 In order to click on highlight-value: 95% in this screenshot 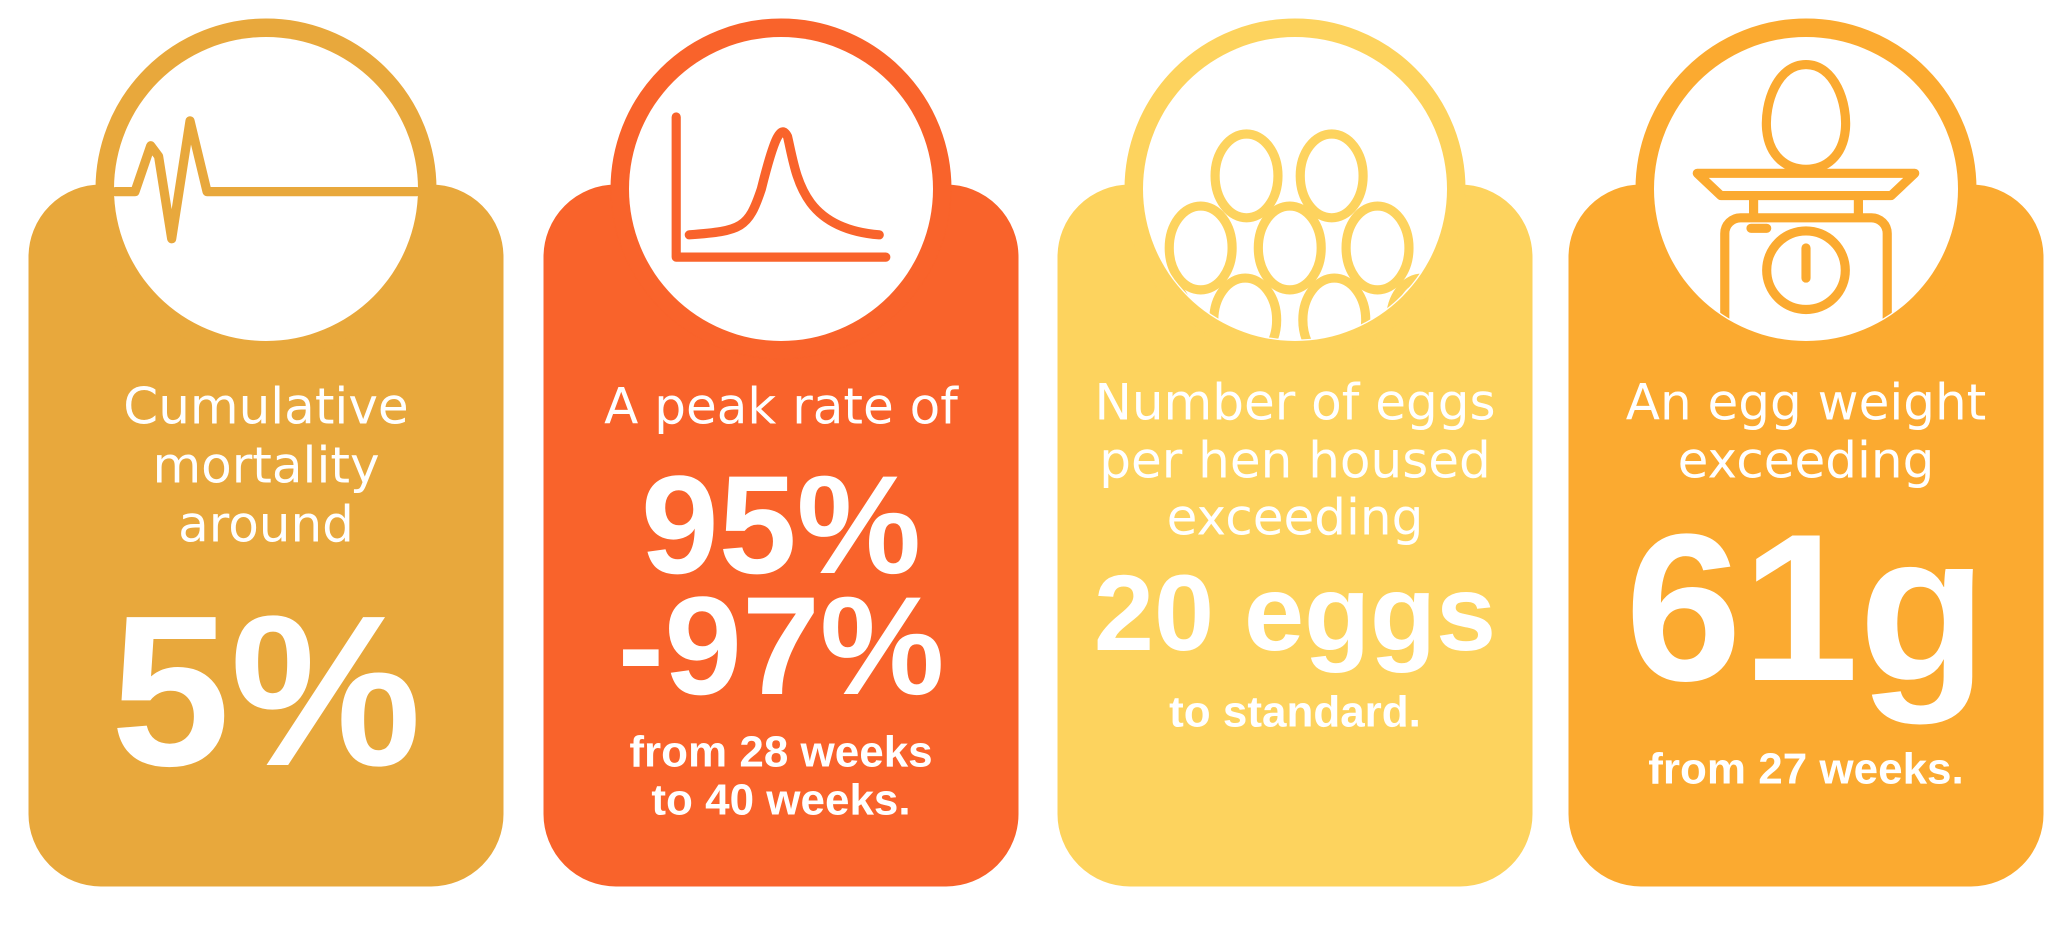, I will do `click(781, 524)`.